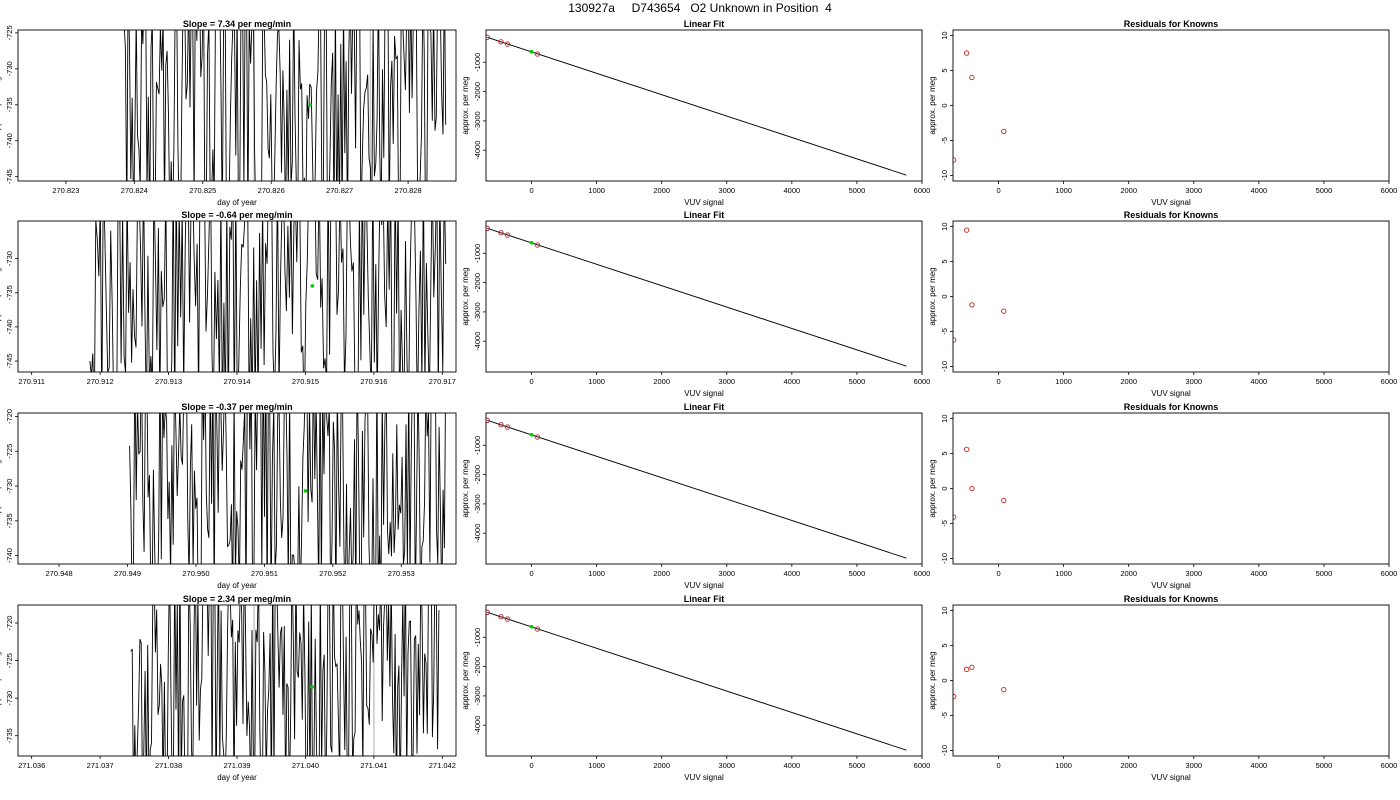 The image size is (1400, 800). I want to click on y-tick-label: -720, so click(9, 623).